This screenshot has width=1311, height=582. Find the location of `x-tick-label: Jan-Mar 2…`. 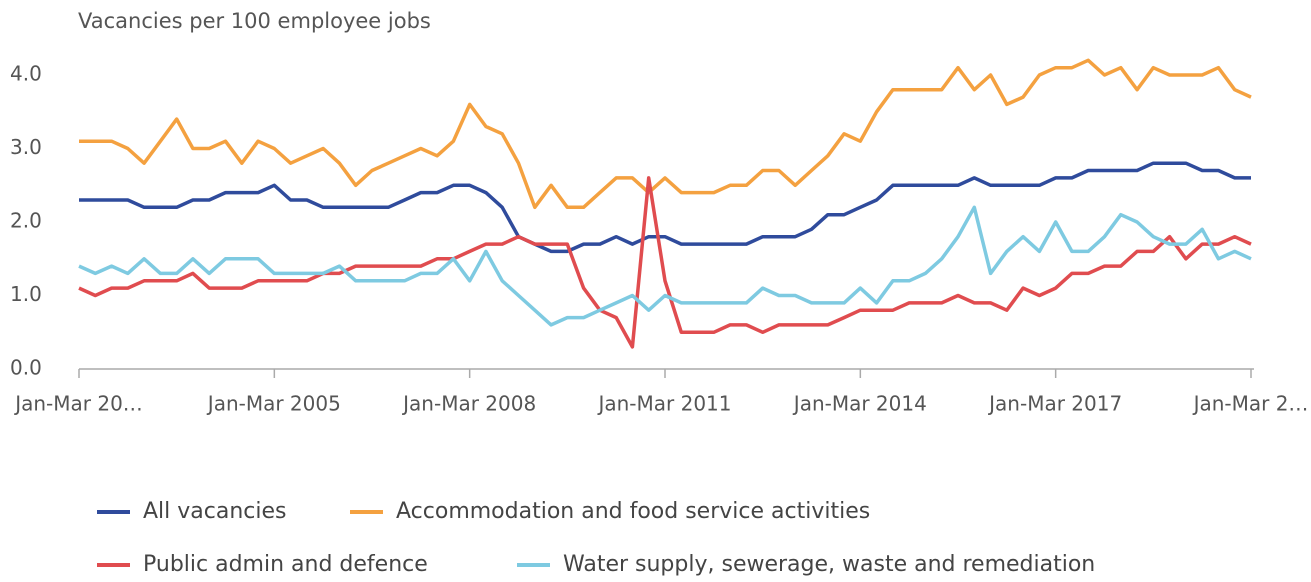

x-tick-label: Jan-Mar 2… is located at coordinates (1250, 404).